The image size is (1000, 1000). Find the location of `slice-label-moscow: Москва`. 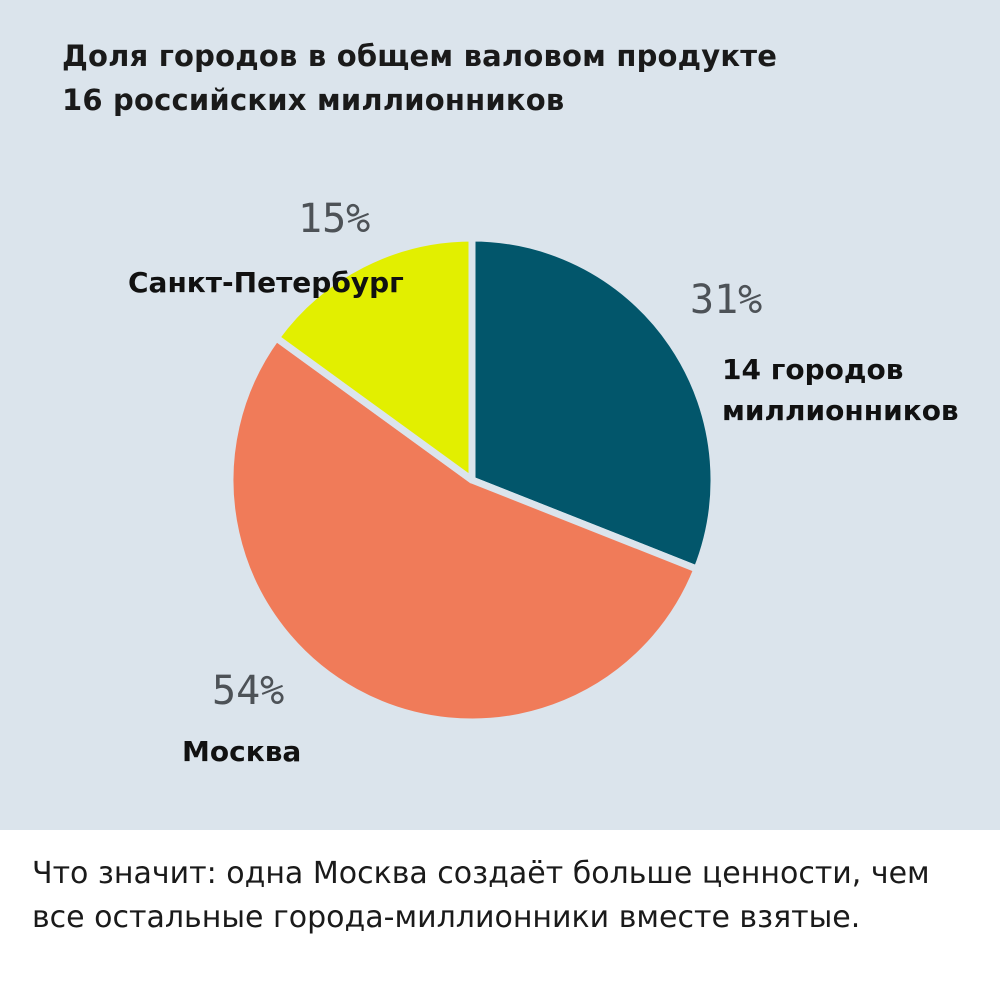

slice-label-moscow: Москва is located at coordinates (241, 751).